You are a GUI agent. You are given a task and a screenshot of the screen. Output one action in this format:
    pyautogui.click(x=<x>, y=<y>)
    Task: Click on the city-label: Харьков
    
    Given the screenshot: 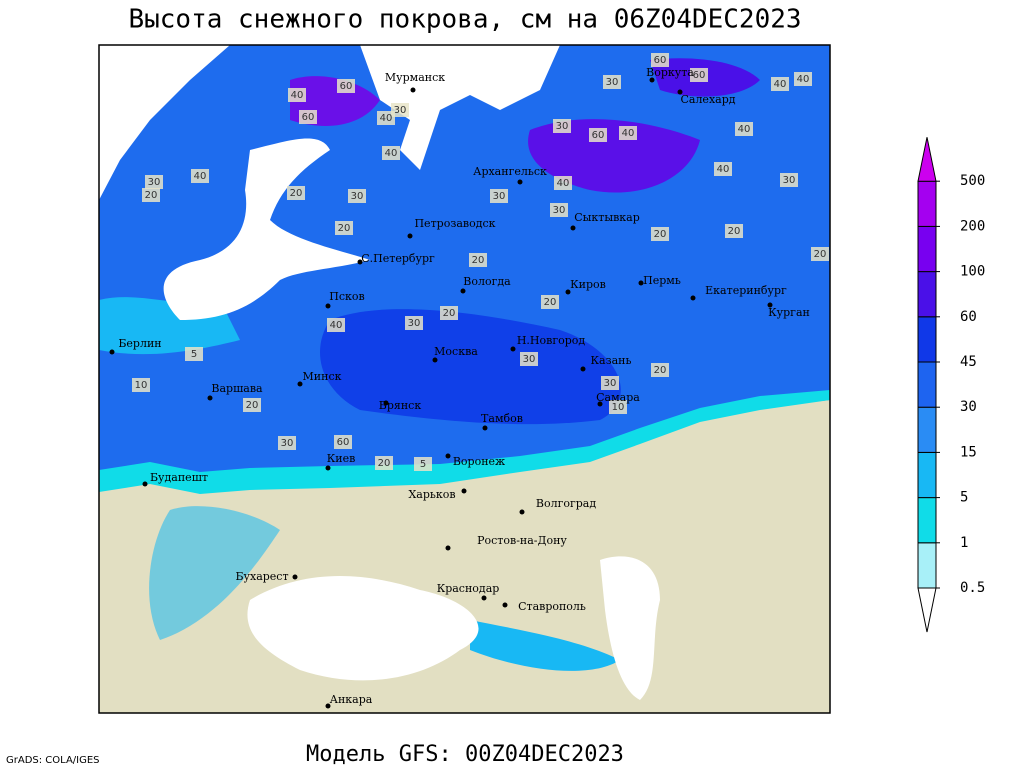 What is the action you would take?
    pyautogui.click(x=431, y=494)
    